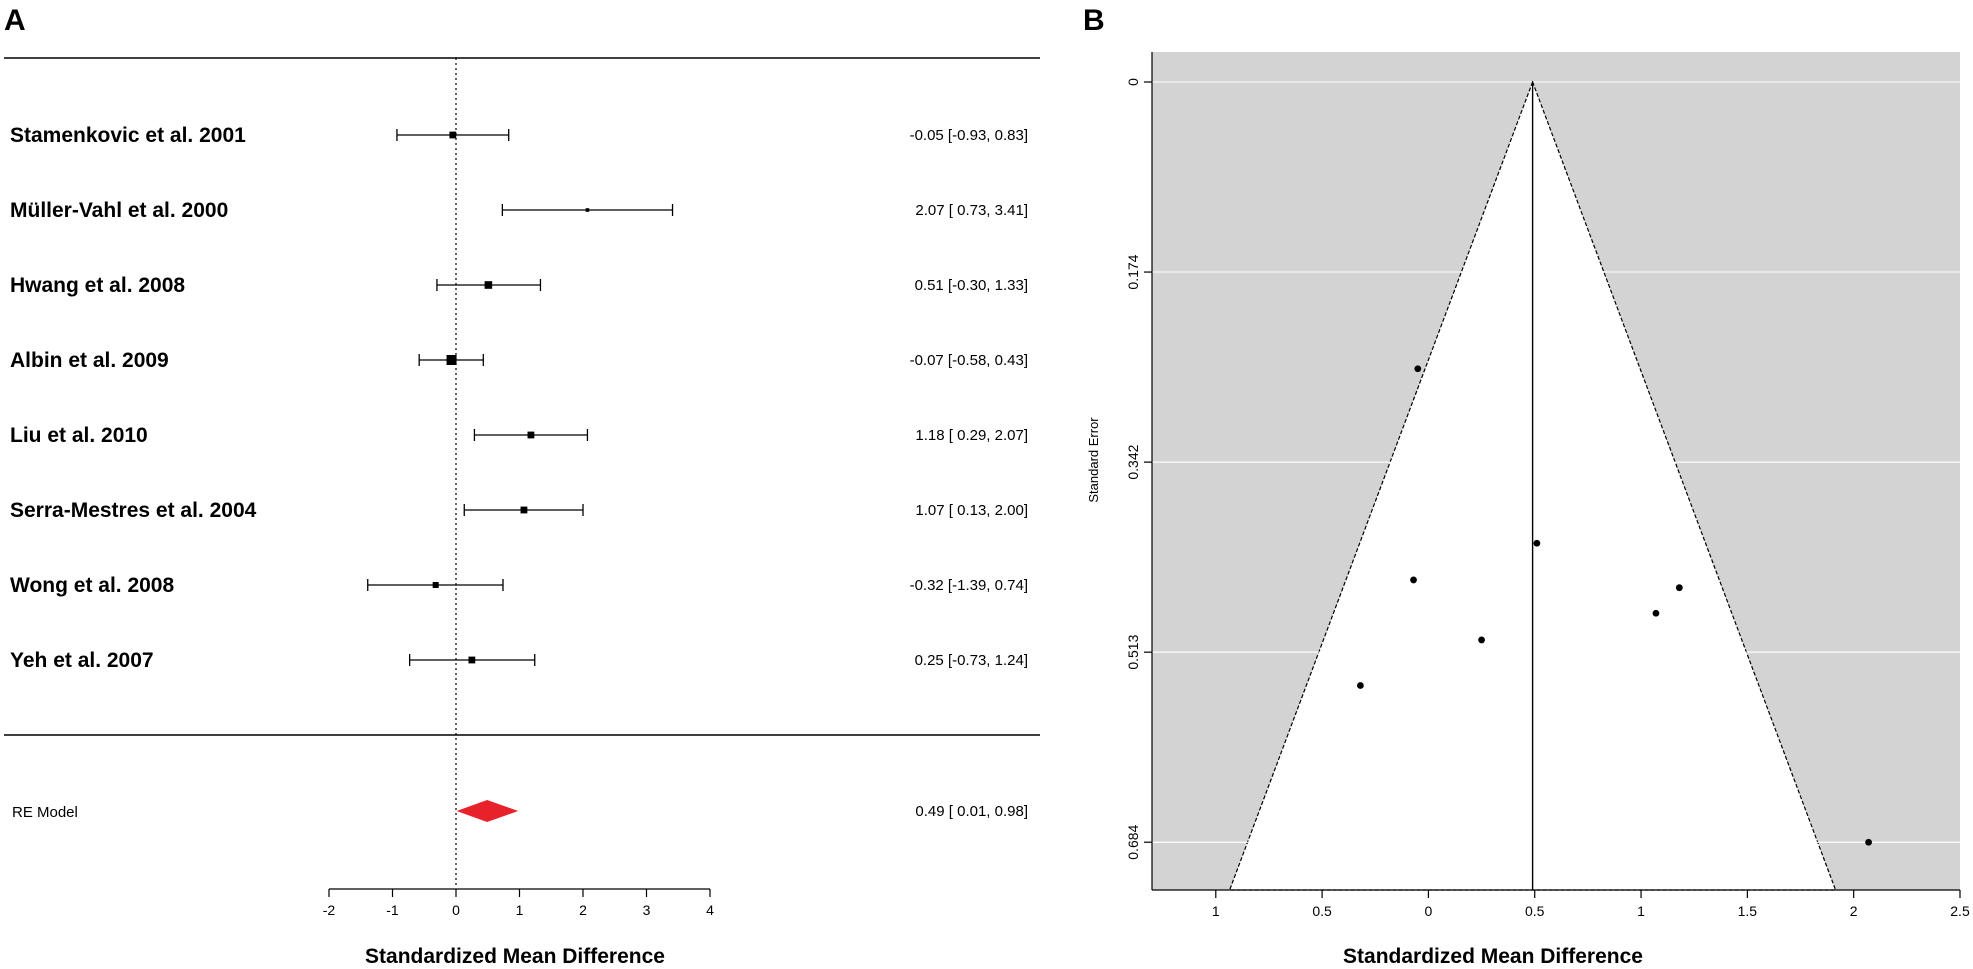  Describe the element at coordinates (519, 285) in the screenshot. I see `study-row: Hwang et al. 2008 0.51 [-0.30, 1.33]` at that location.